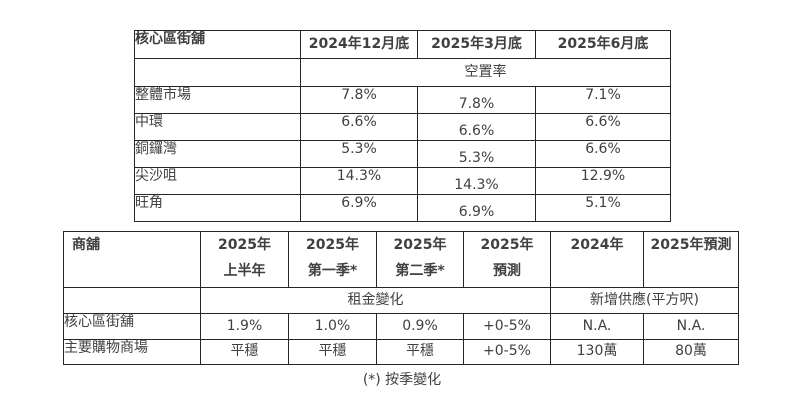 This screenshot has height=406, width=804. I want to click on metric-header-row: 空置率, so click(402, 72).